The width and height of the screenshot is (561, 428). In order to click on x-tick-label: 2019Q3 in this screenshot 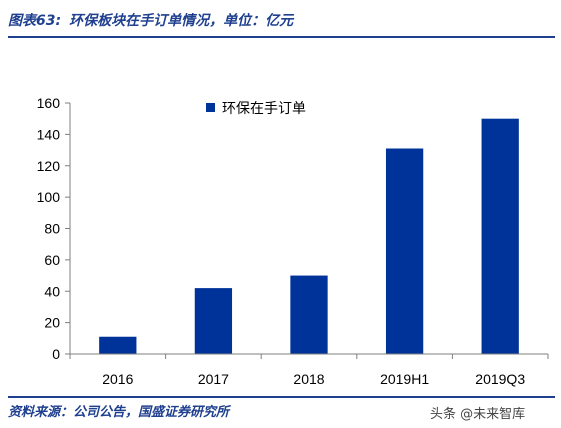, I will do `click(500, 379)`.